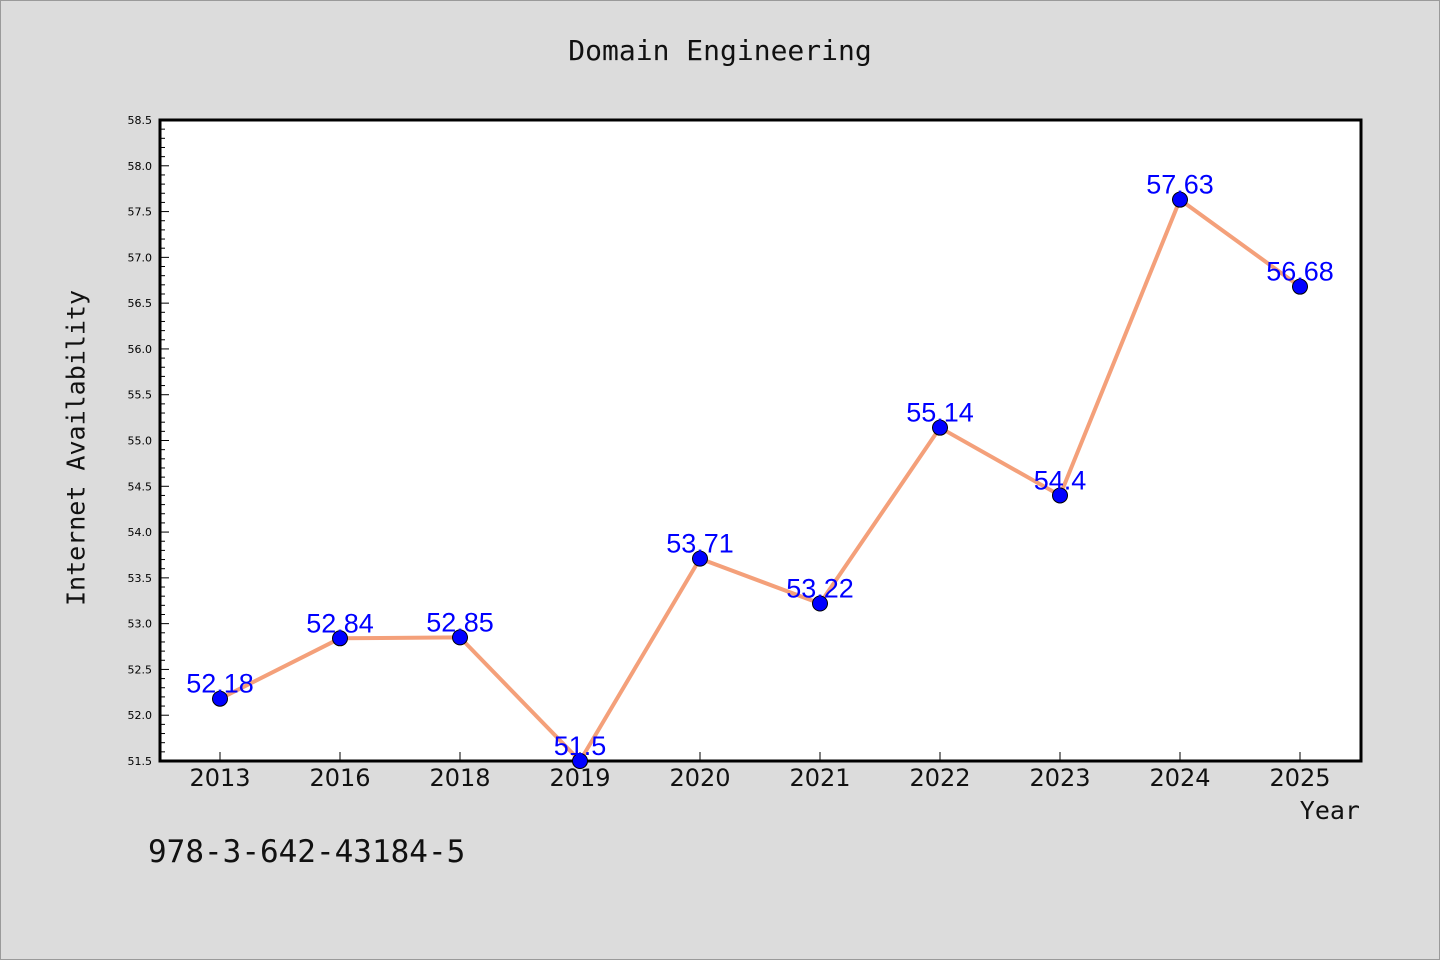 The width and height of the screenshot is (1440, 960). I want to click on x-axis-label: Year, so click(1329, 810).